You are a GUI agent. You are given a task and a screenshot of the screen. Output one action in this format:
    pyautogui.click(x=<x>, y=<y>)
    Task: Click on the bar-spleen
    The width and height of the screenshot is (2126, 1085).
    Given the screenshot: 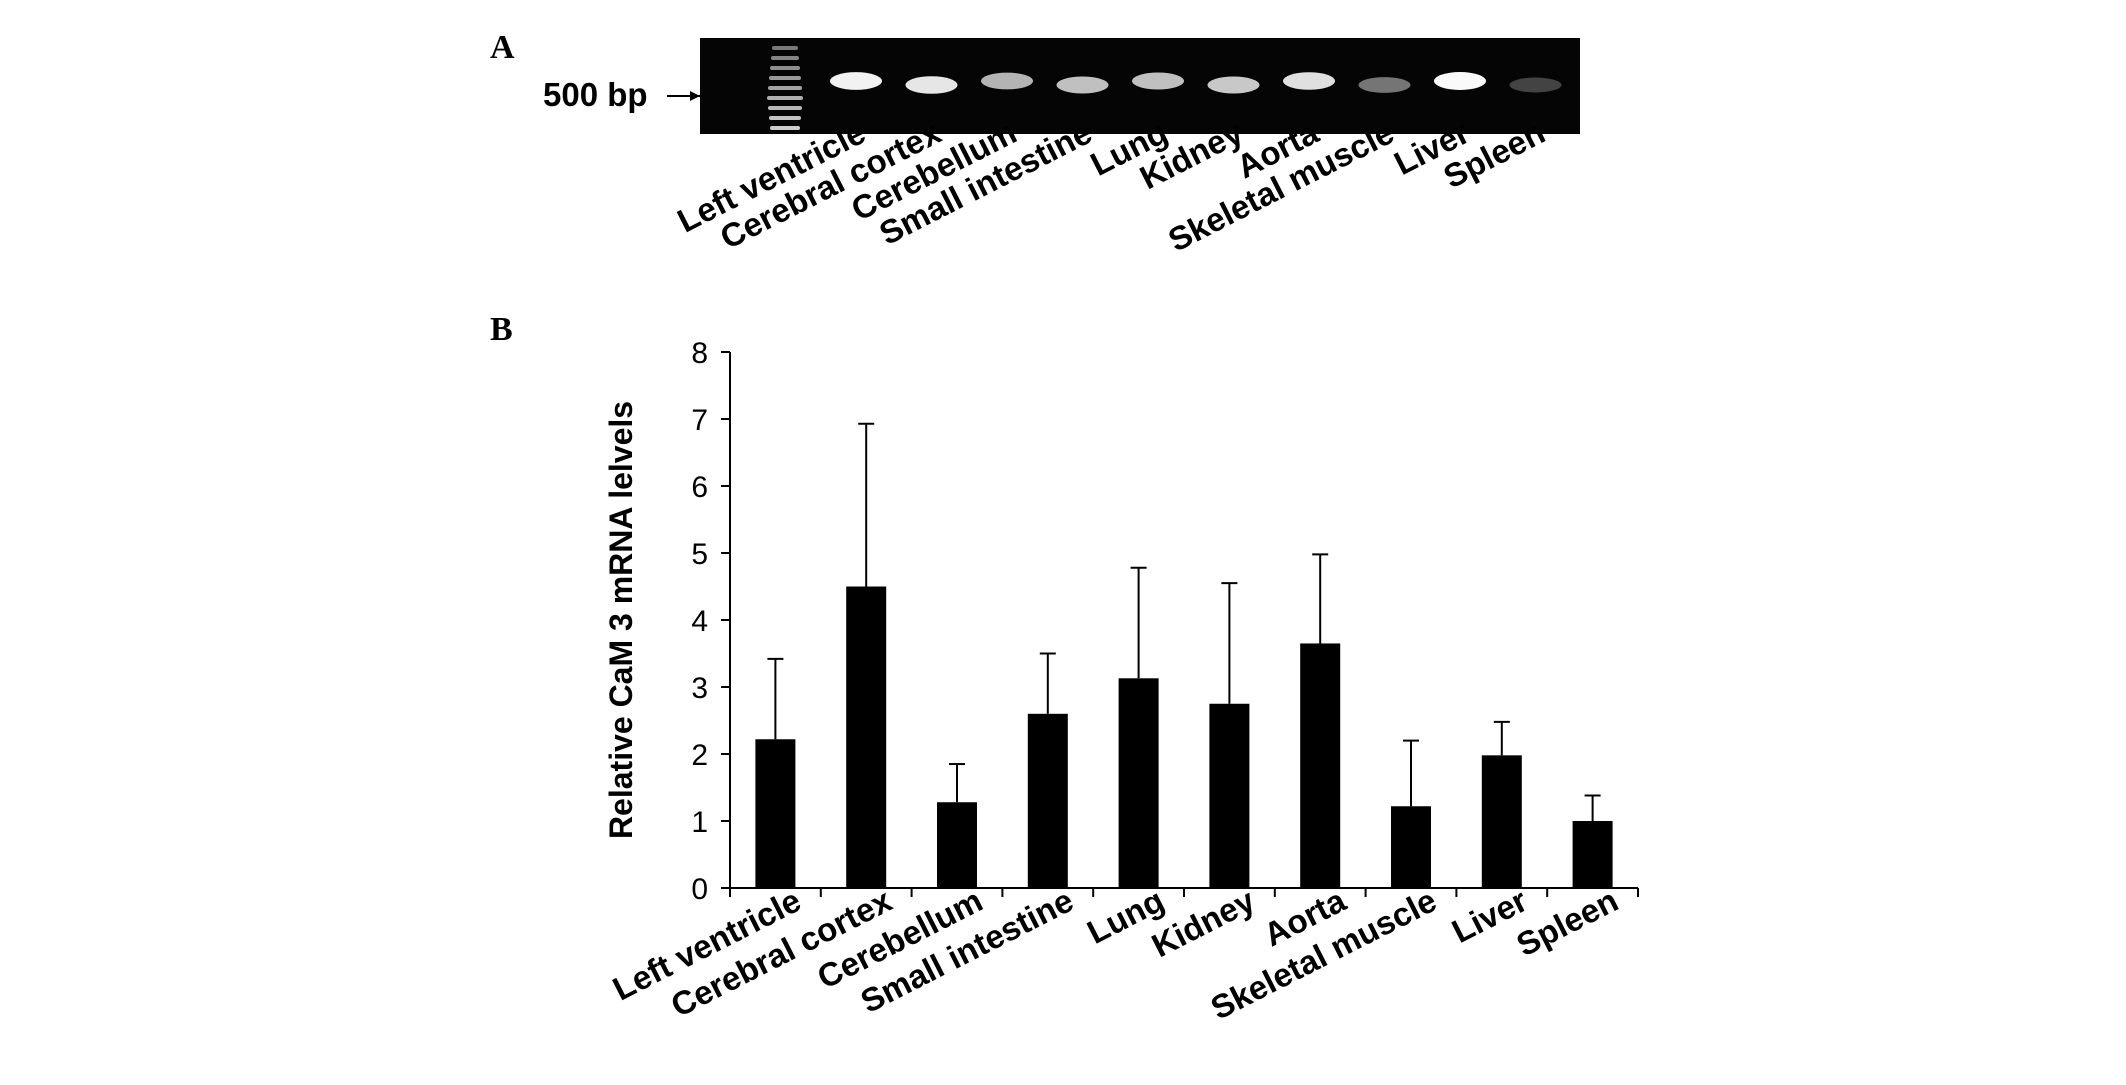 What is the action you would take?
    pyautogui.click(x=1592, y=854)
    